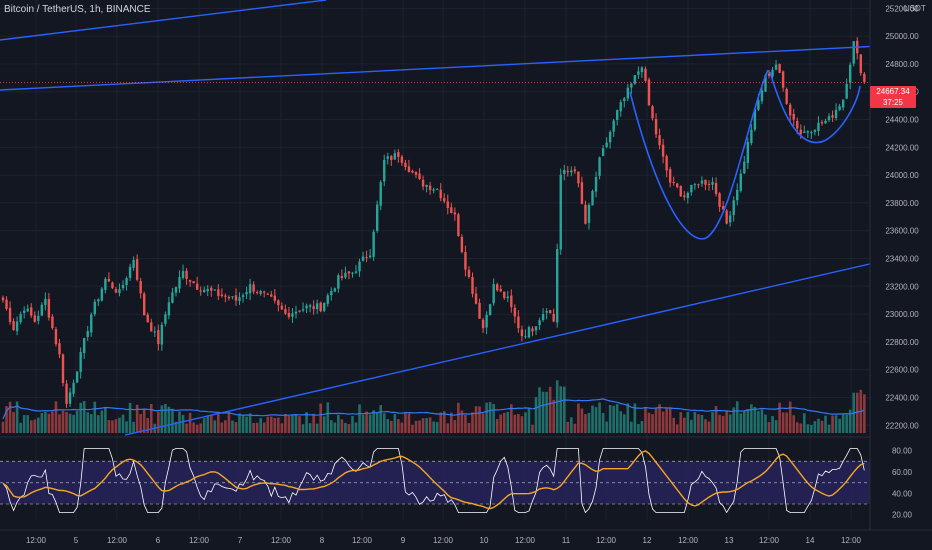 The image size is (932, 550). Describe the element at coordinates (902, 493) in the screenshot. I see `rsi-tick-label: 40.00` at that location.